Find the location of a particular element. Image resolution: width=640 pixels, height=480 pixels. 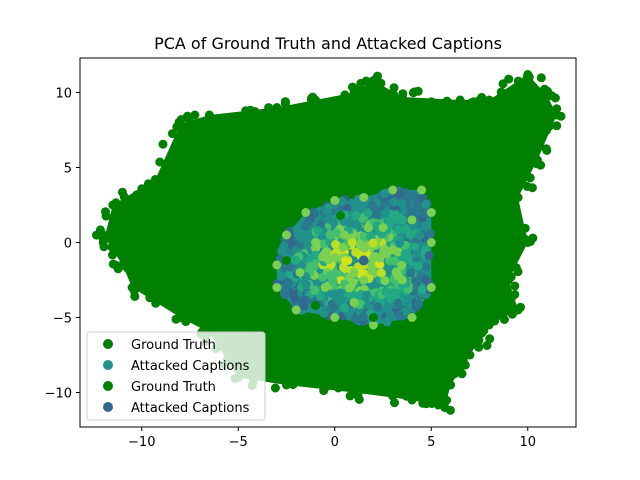

legend-label-attacked-captions-1: Attacked Captions is located at coordinates (190, 366).